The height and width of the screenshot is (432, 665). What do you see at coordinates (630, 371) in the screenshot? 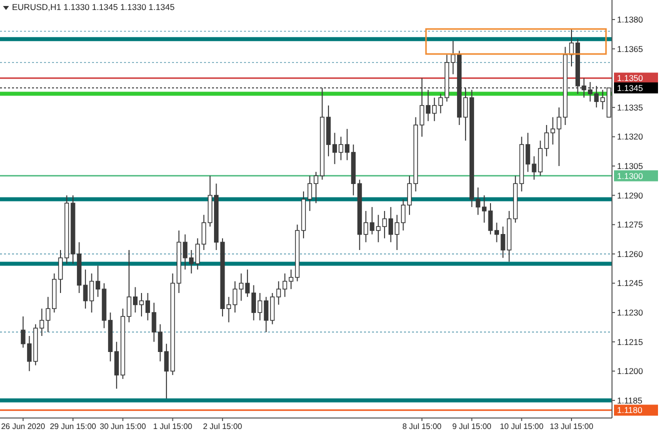
I see `y-tick-label: 1.1200` at bounding box center [630, 371].